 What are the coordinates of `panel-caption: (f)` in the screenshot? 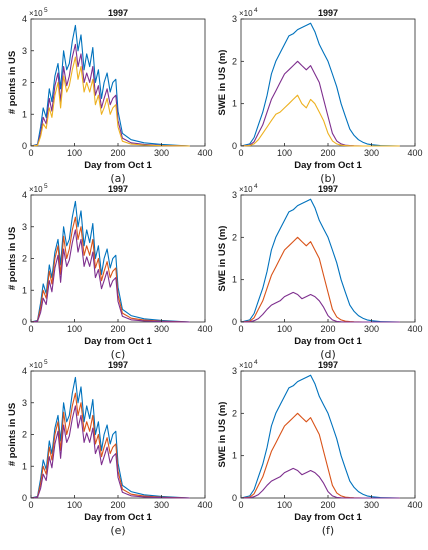 It's located at (328, 530).